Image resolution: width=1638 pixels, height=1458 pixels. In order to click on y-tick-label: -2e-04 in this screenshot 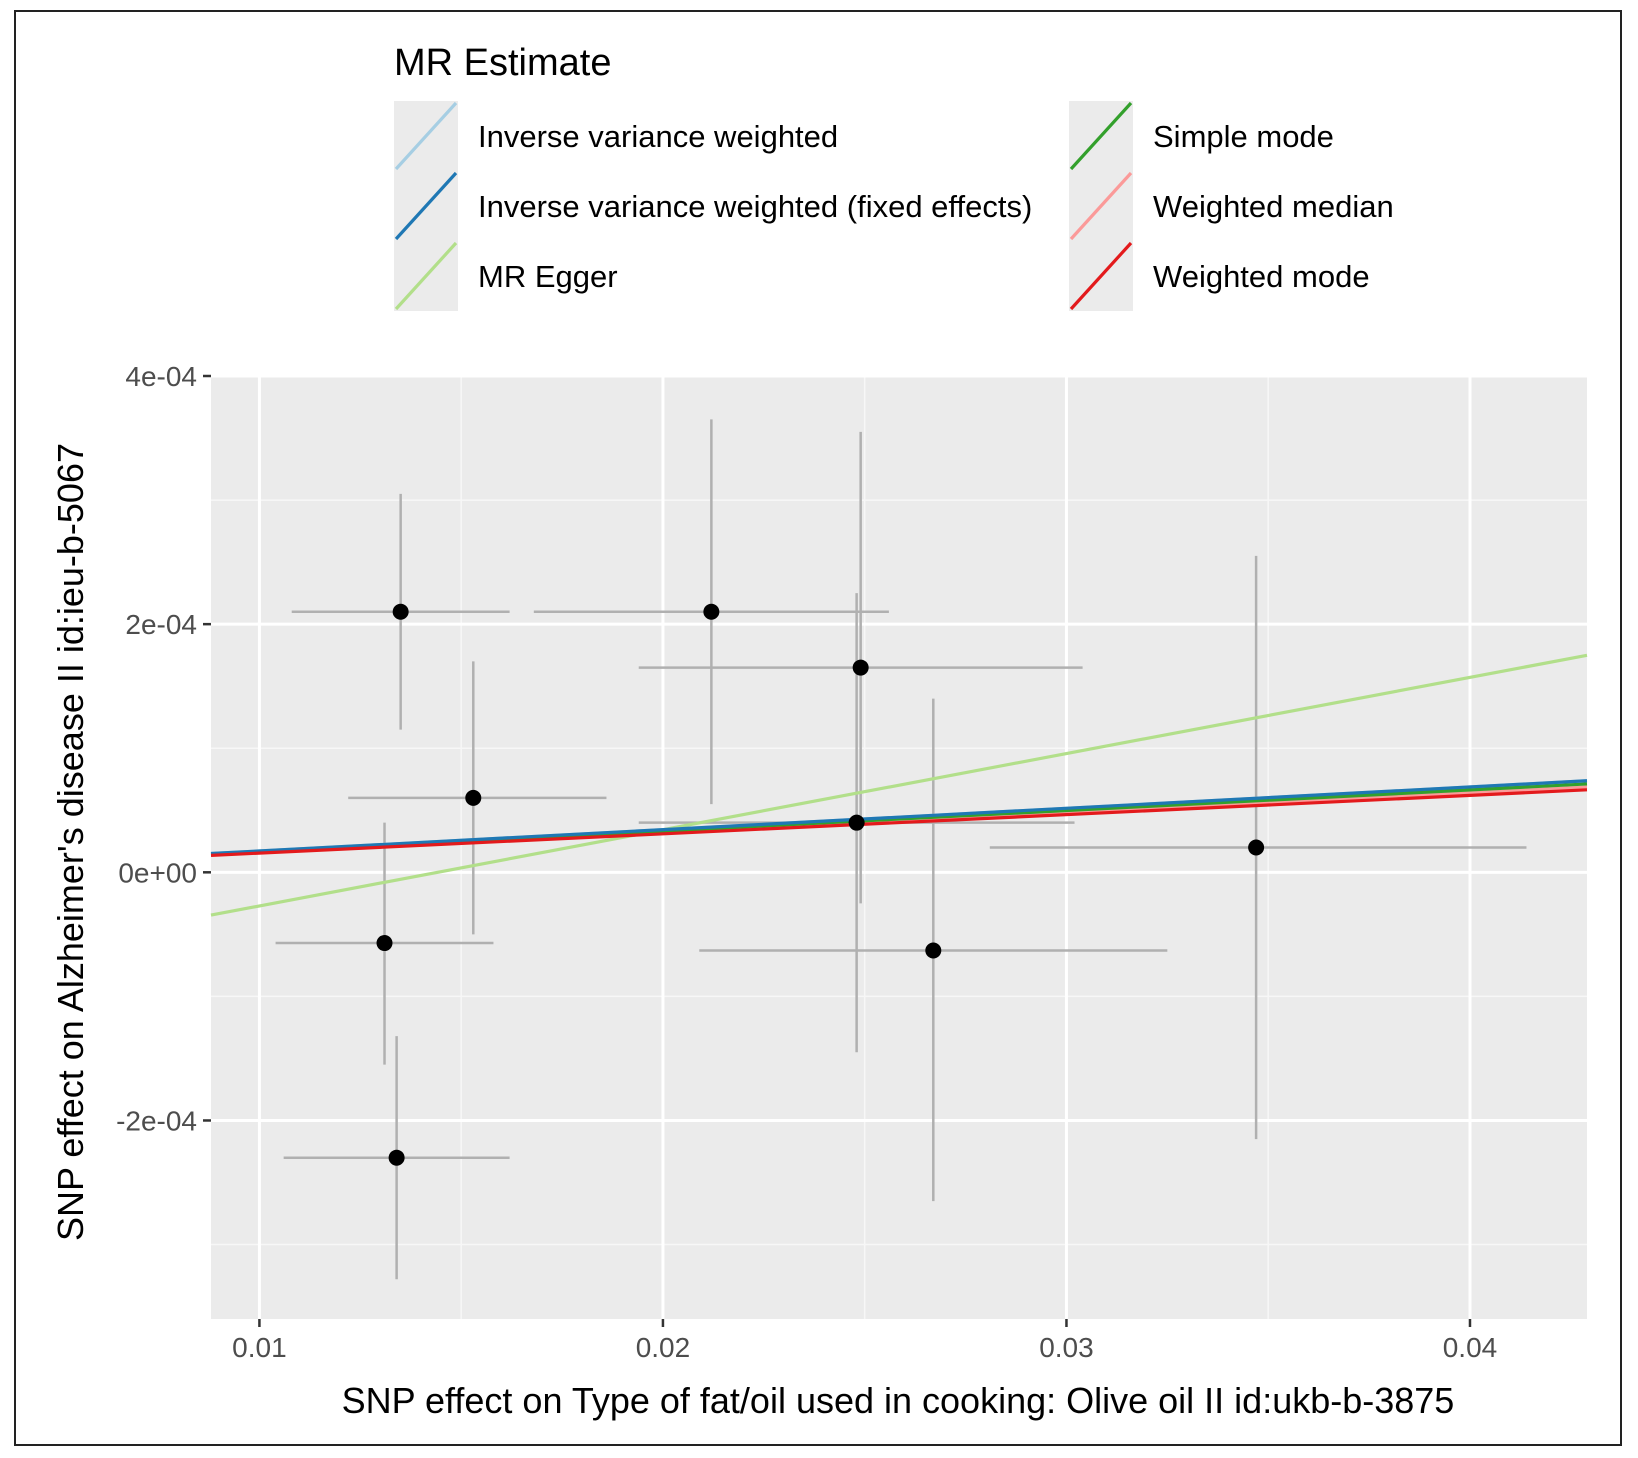, I will do `click(156, 1120)`.